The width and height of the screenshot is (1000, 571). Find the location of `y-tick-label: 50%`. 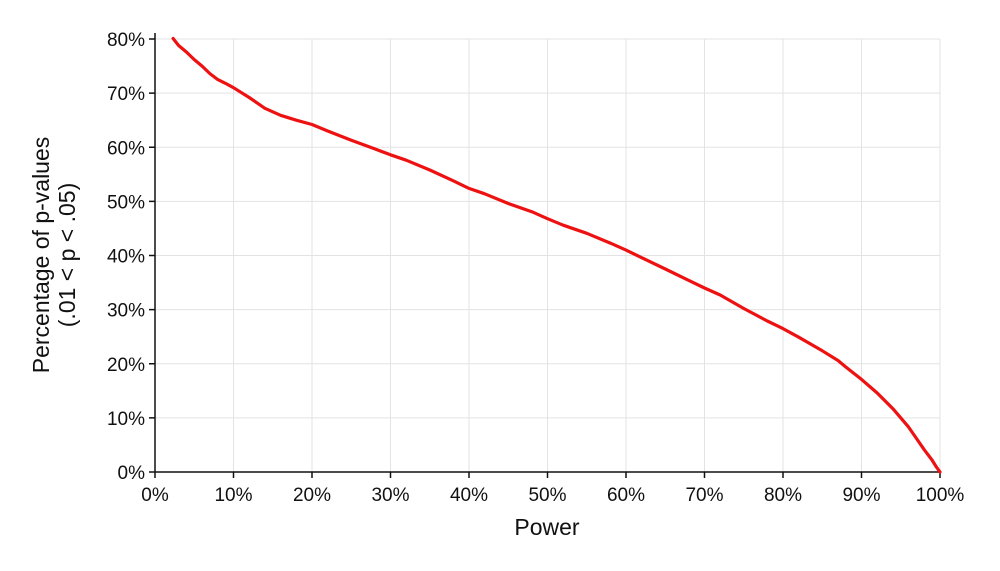

y-tick-label: 50% is located at coordinates (126, 202).